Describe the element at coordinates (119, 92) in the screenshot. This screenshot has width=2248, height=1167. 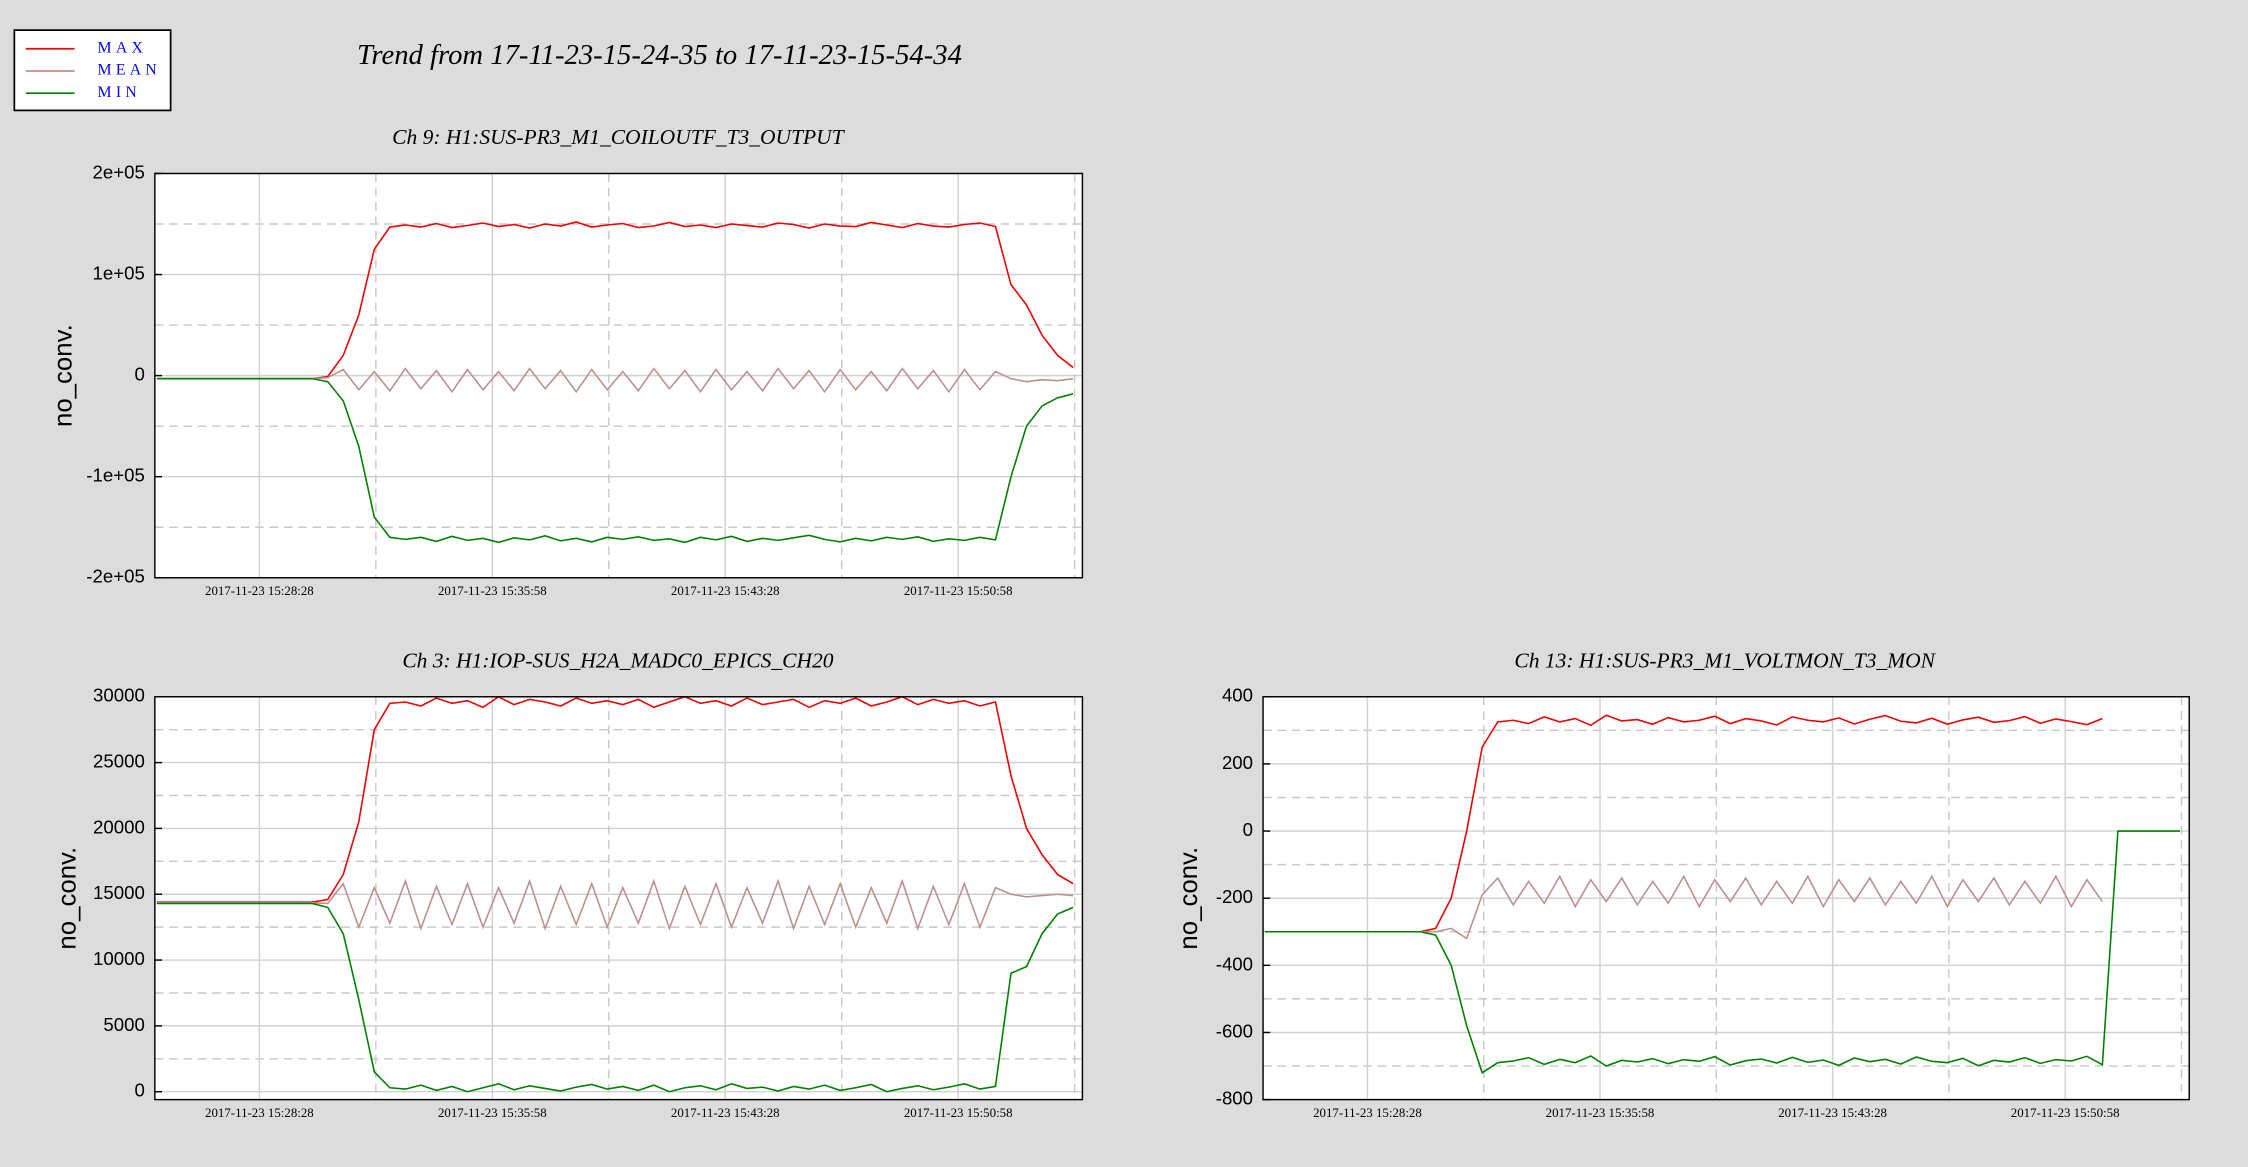
I see `legend-label: MIN` at that location.